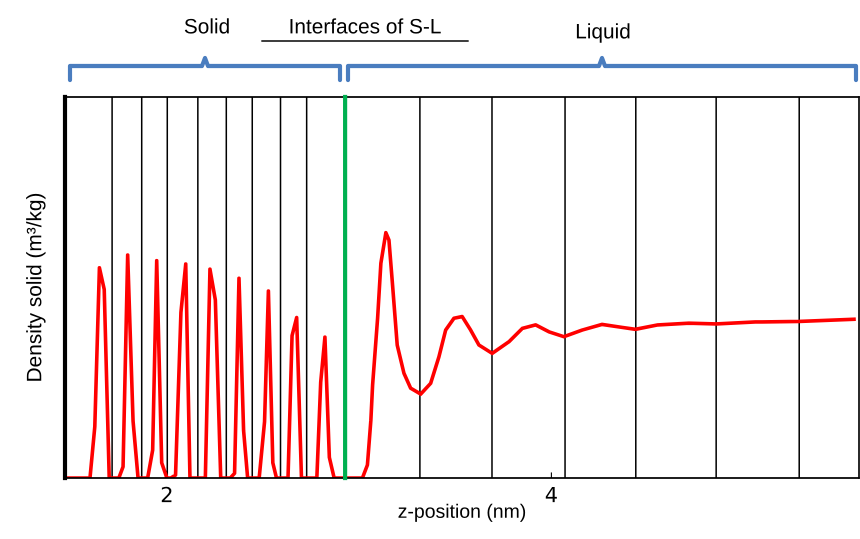 Image resolution: width=860 pixels, height=539 pixels. I want to click on x-tick-label: 4, so click(551, 494).